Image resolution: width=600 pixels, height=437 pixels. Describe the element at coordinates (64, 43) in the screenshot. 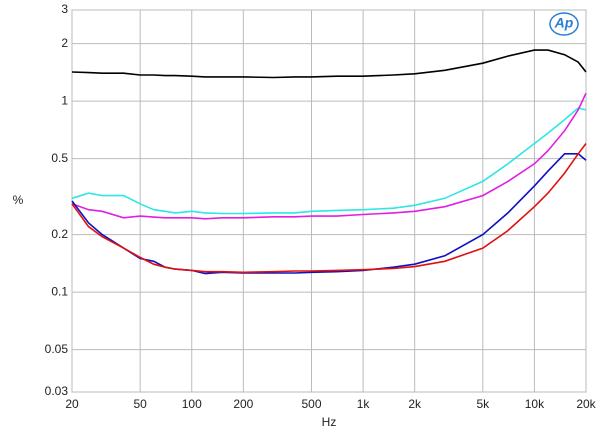

I see `y-tick-label: 2` at that location.